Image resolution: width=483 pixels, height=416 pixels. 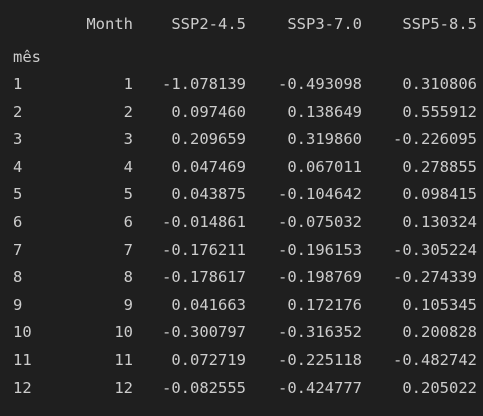 I want to click on cell-month: 9, so click(x=128, y=304).